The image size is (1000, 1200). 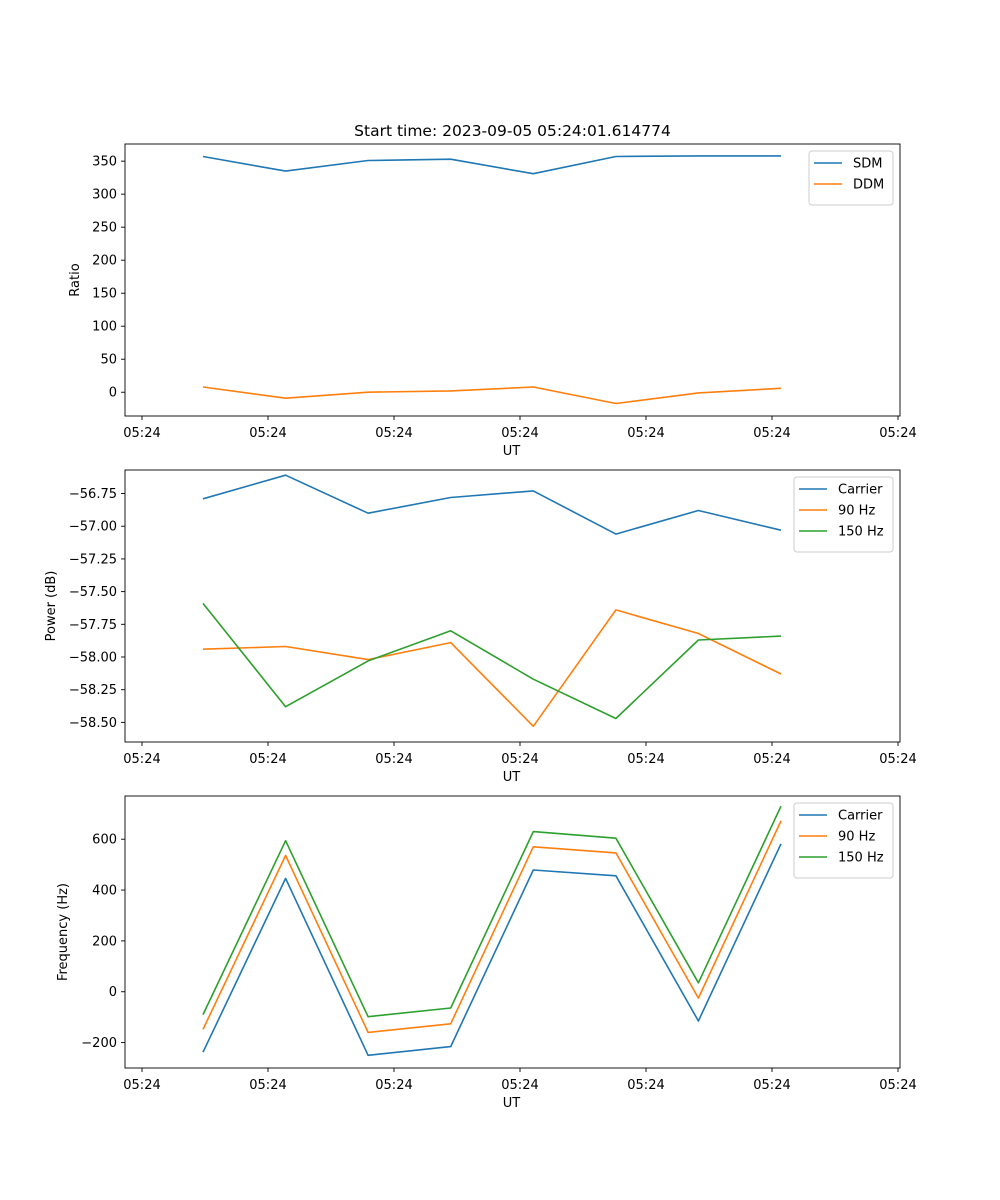 I want to click on y-tick-label: −200, so click(x=99, y=1043).